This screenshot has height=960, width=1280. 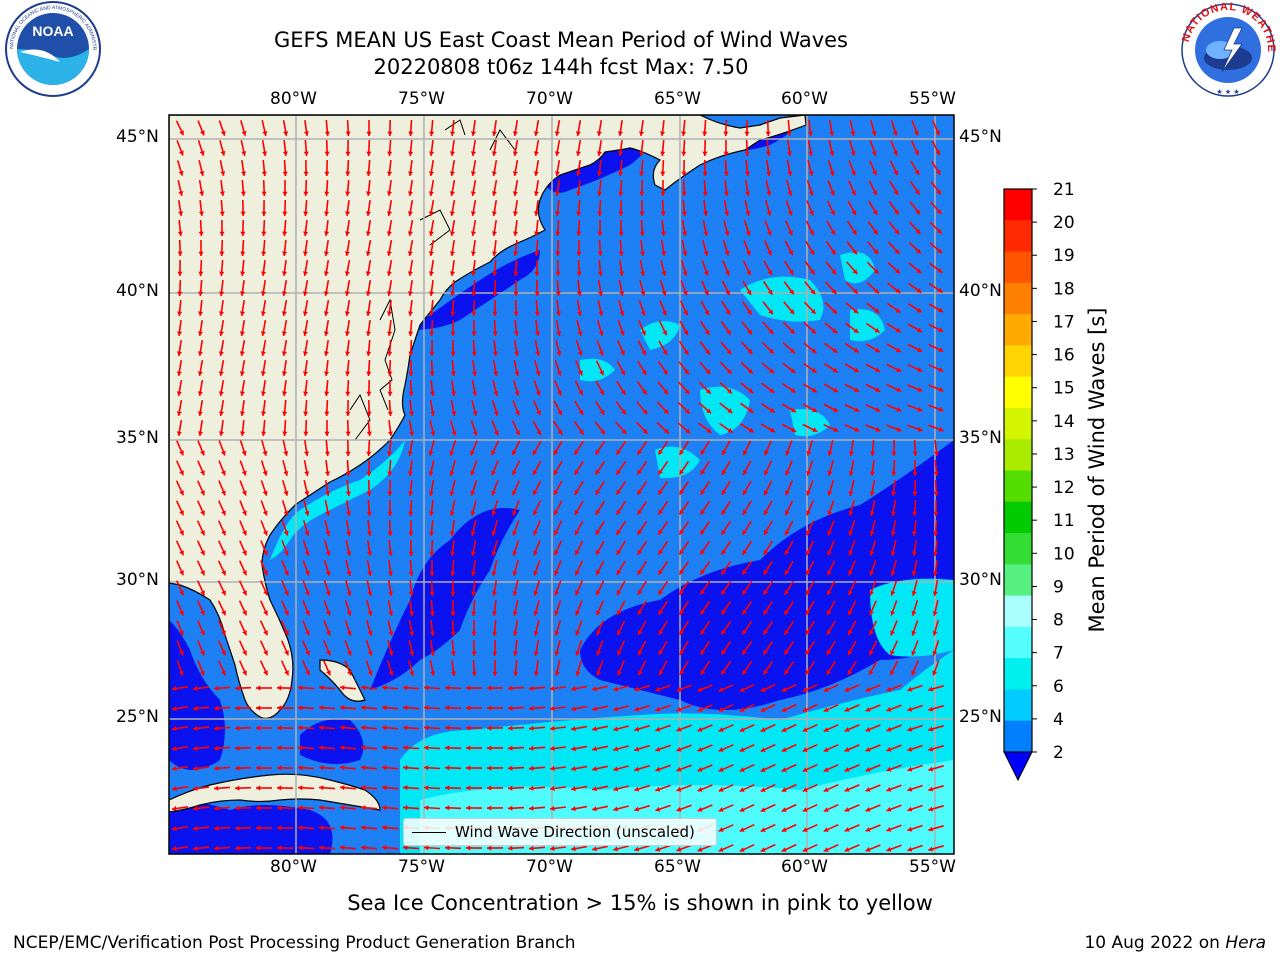 What do you see at coordinates (1064, 389) in the screenshot?
I see `colorbar-tick-label: 15` at bounding box center [1064, 389].